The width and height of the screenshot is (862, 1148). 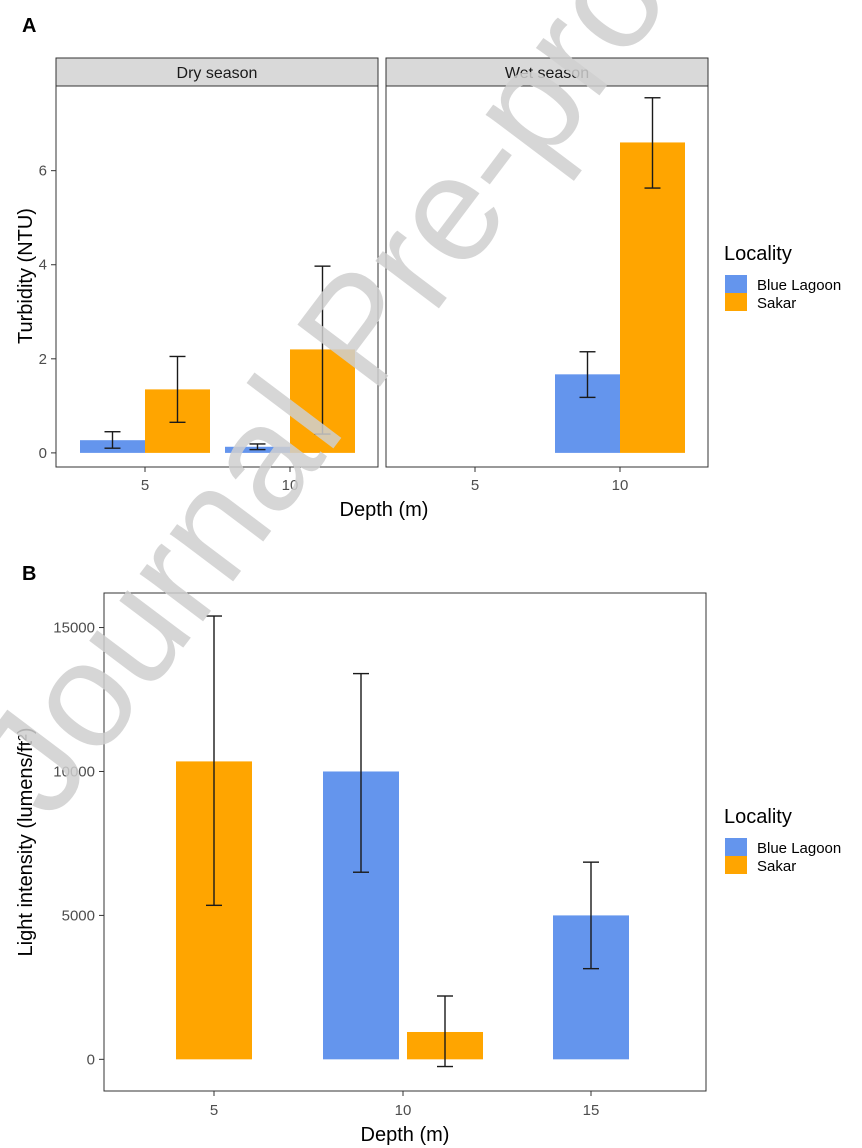 I want to click on strip-wet-season, so click(x=547, y=72).